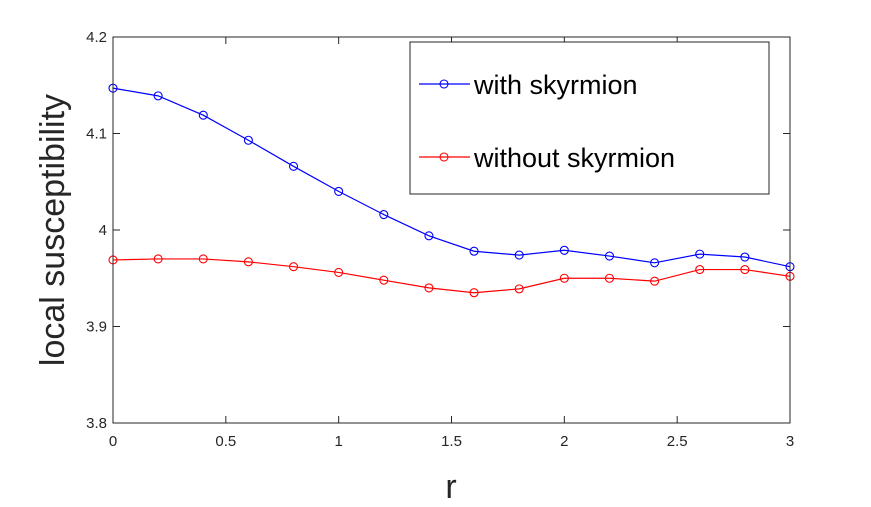  Describe the element at coordinates (451, 441) in the screenshot. I see `x-tick-label: 1.5` at that location.